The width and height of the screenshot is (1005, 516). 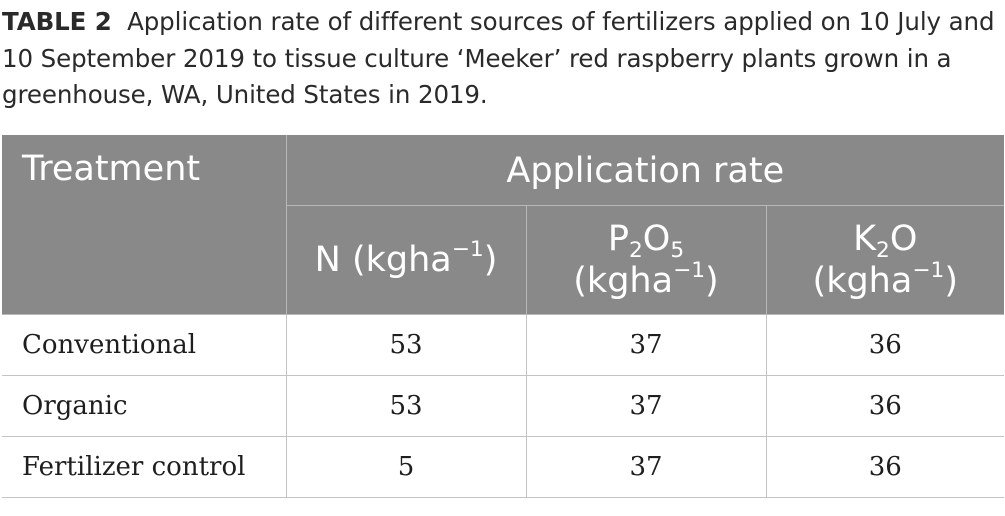 What do you see at coordinates (467, 249) in the screenshot?
I see `header-n-unit-exp: −1` at bounding box center [467, 249].